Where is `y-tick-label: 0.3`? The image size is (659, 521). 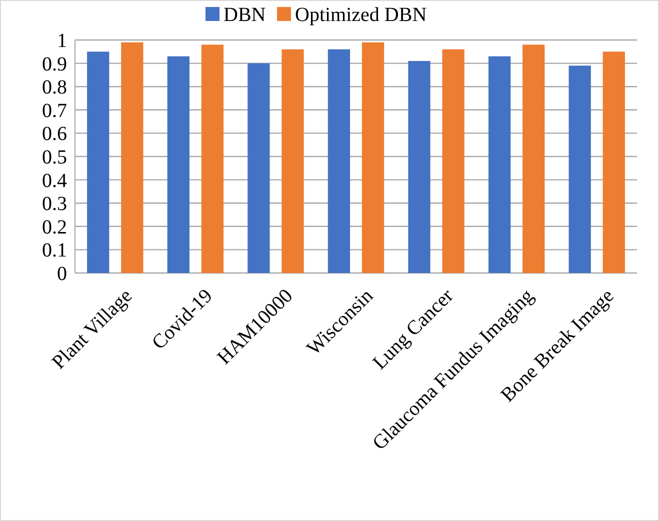
y-tick-label: 0.3 is located at coordinates (54, 204).